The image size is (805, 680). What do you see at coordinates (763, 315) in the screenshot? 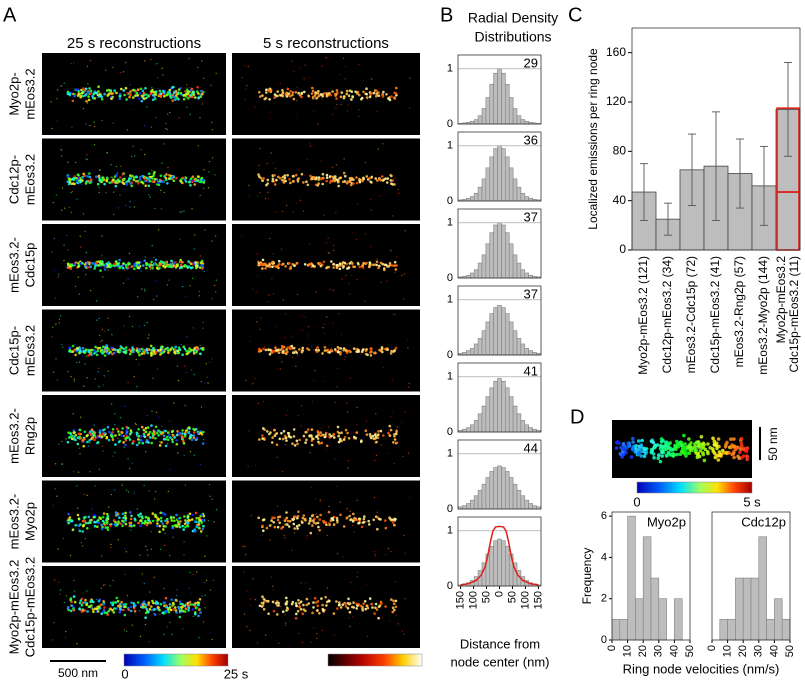
I see `x-tick-label: mEos3.2-Myo2p (144)` at bounding box center [763, 315].